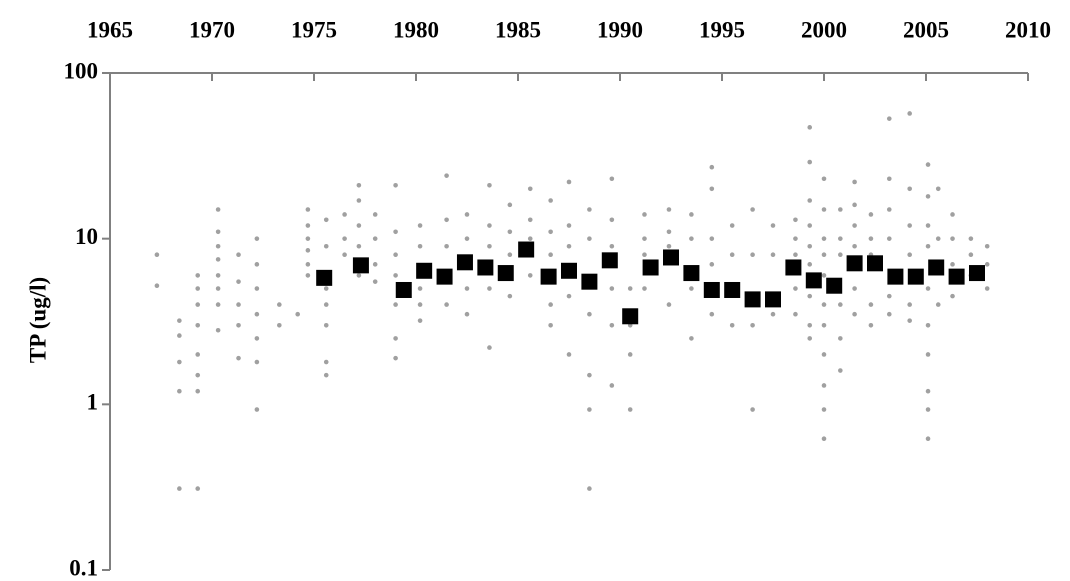  Describe the element at coordinates (518, 29) in the screenshot. I see `x-tick-label: 1985` at that location.